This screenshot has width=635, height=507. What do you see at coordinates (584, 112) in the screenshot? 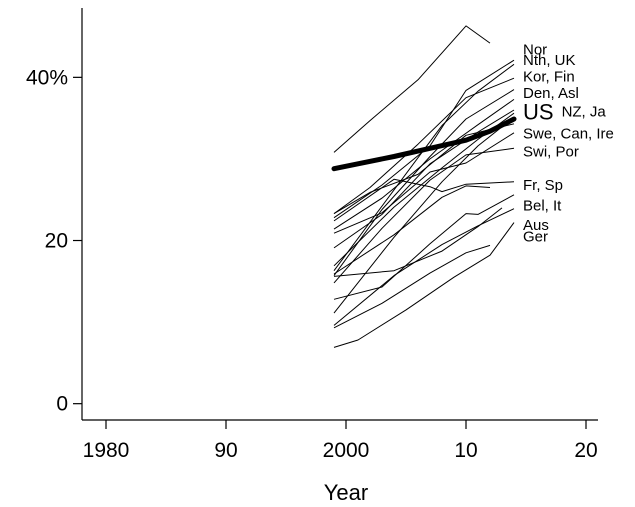
I see `country-label: NZ, Ja` at bounding box center [584, 112].